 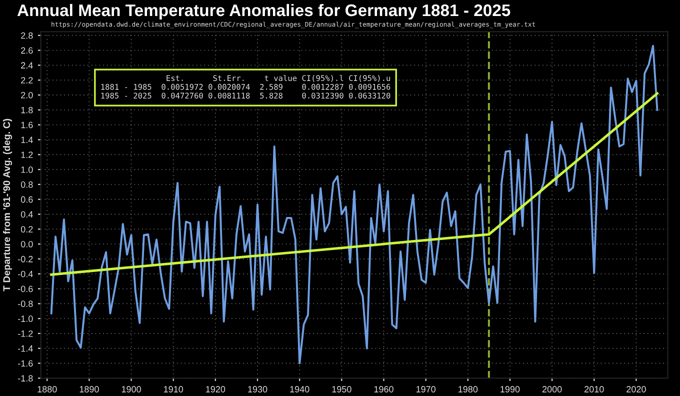 What do you see at coordinates (263, 12) in the screenshot?
I see `chart-title: Annual Mean Temperature Anomalies for Germany 1881 - 2025` at bounding box center [263, 12].